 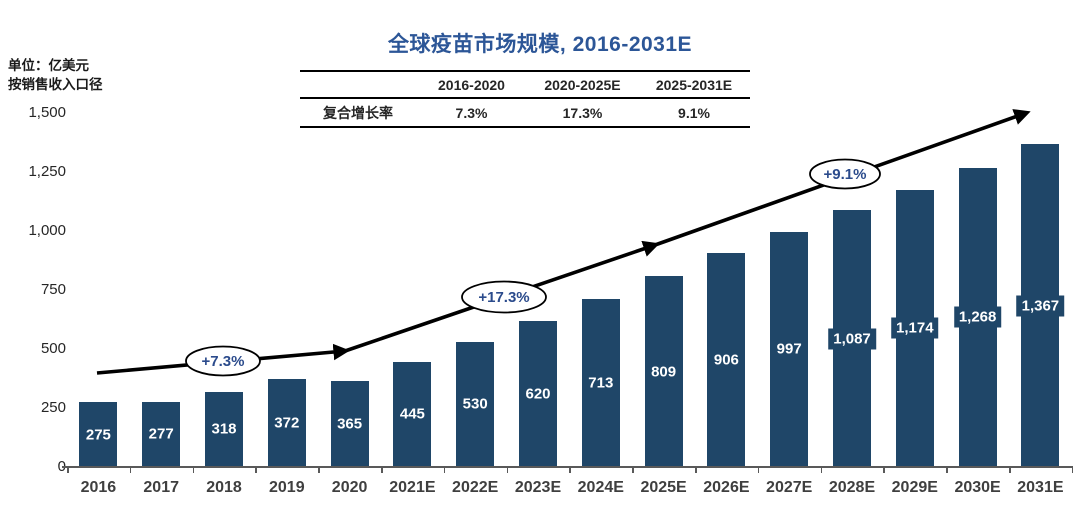 I want to click on bar-value-label: 277, so click(x=161, y=434).